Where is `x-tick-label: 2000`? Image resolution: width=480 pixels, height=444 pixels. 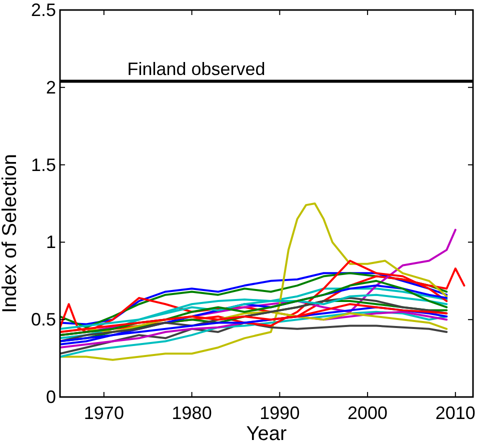
x-tick-label: 2000 is located at coordinates (368, 413).